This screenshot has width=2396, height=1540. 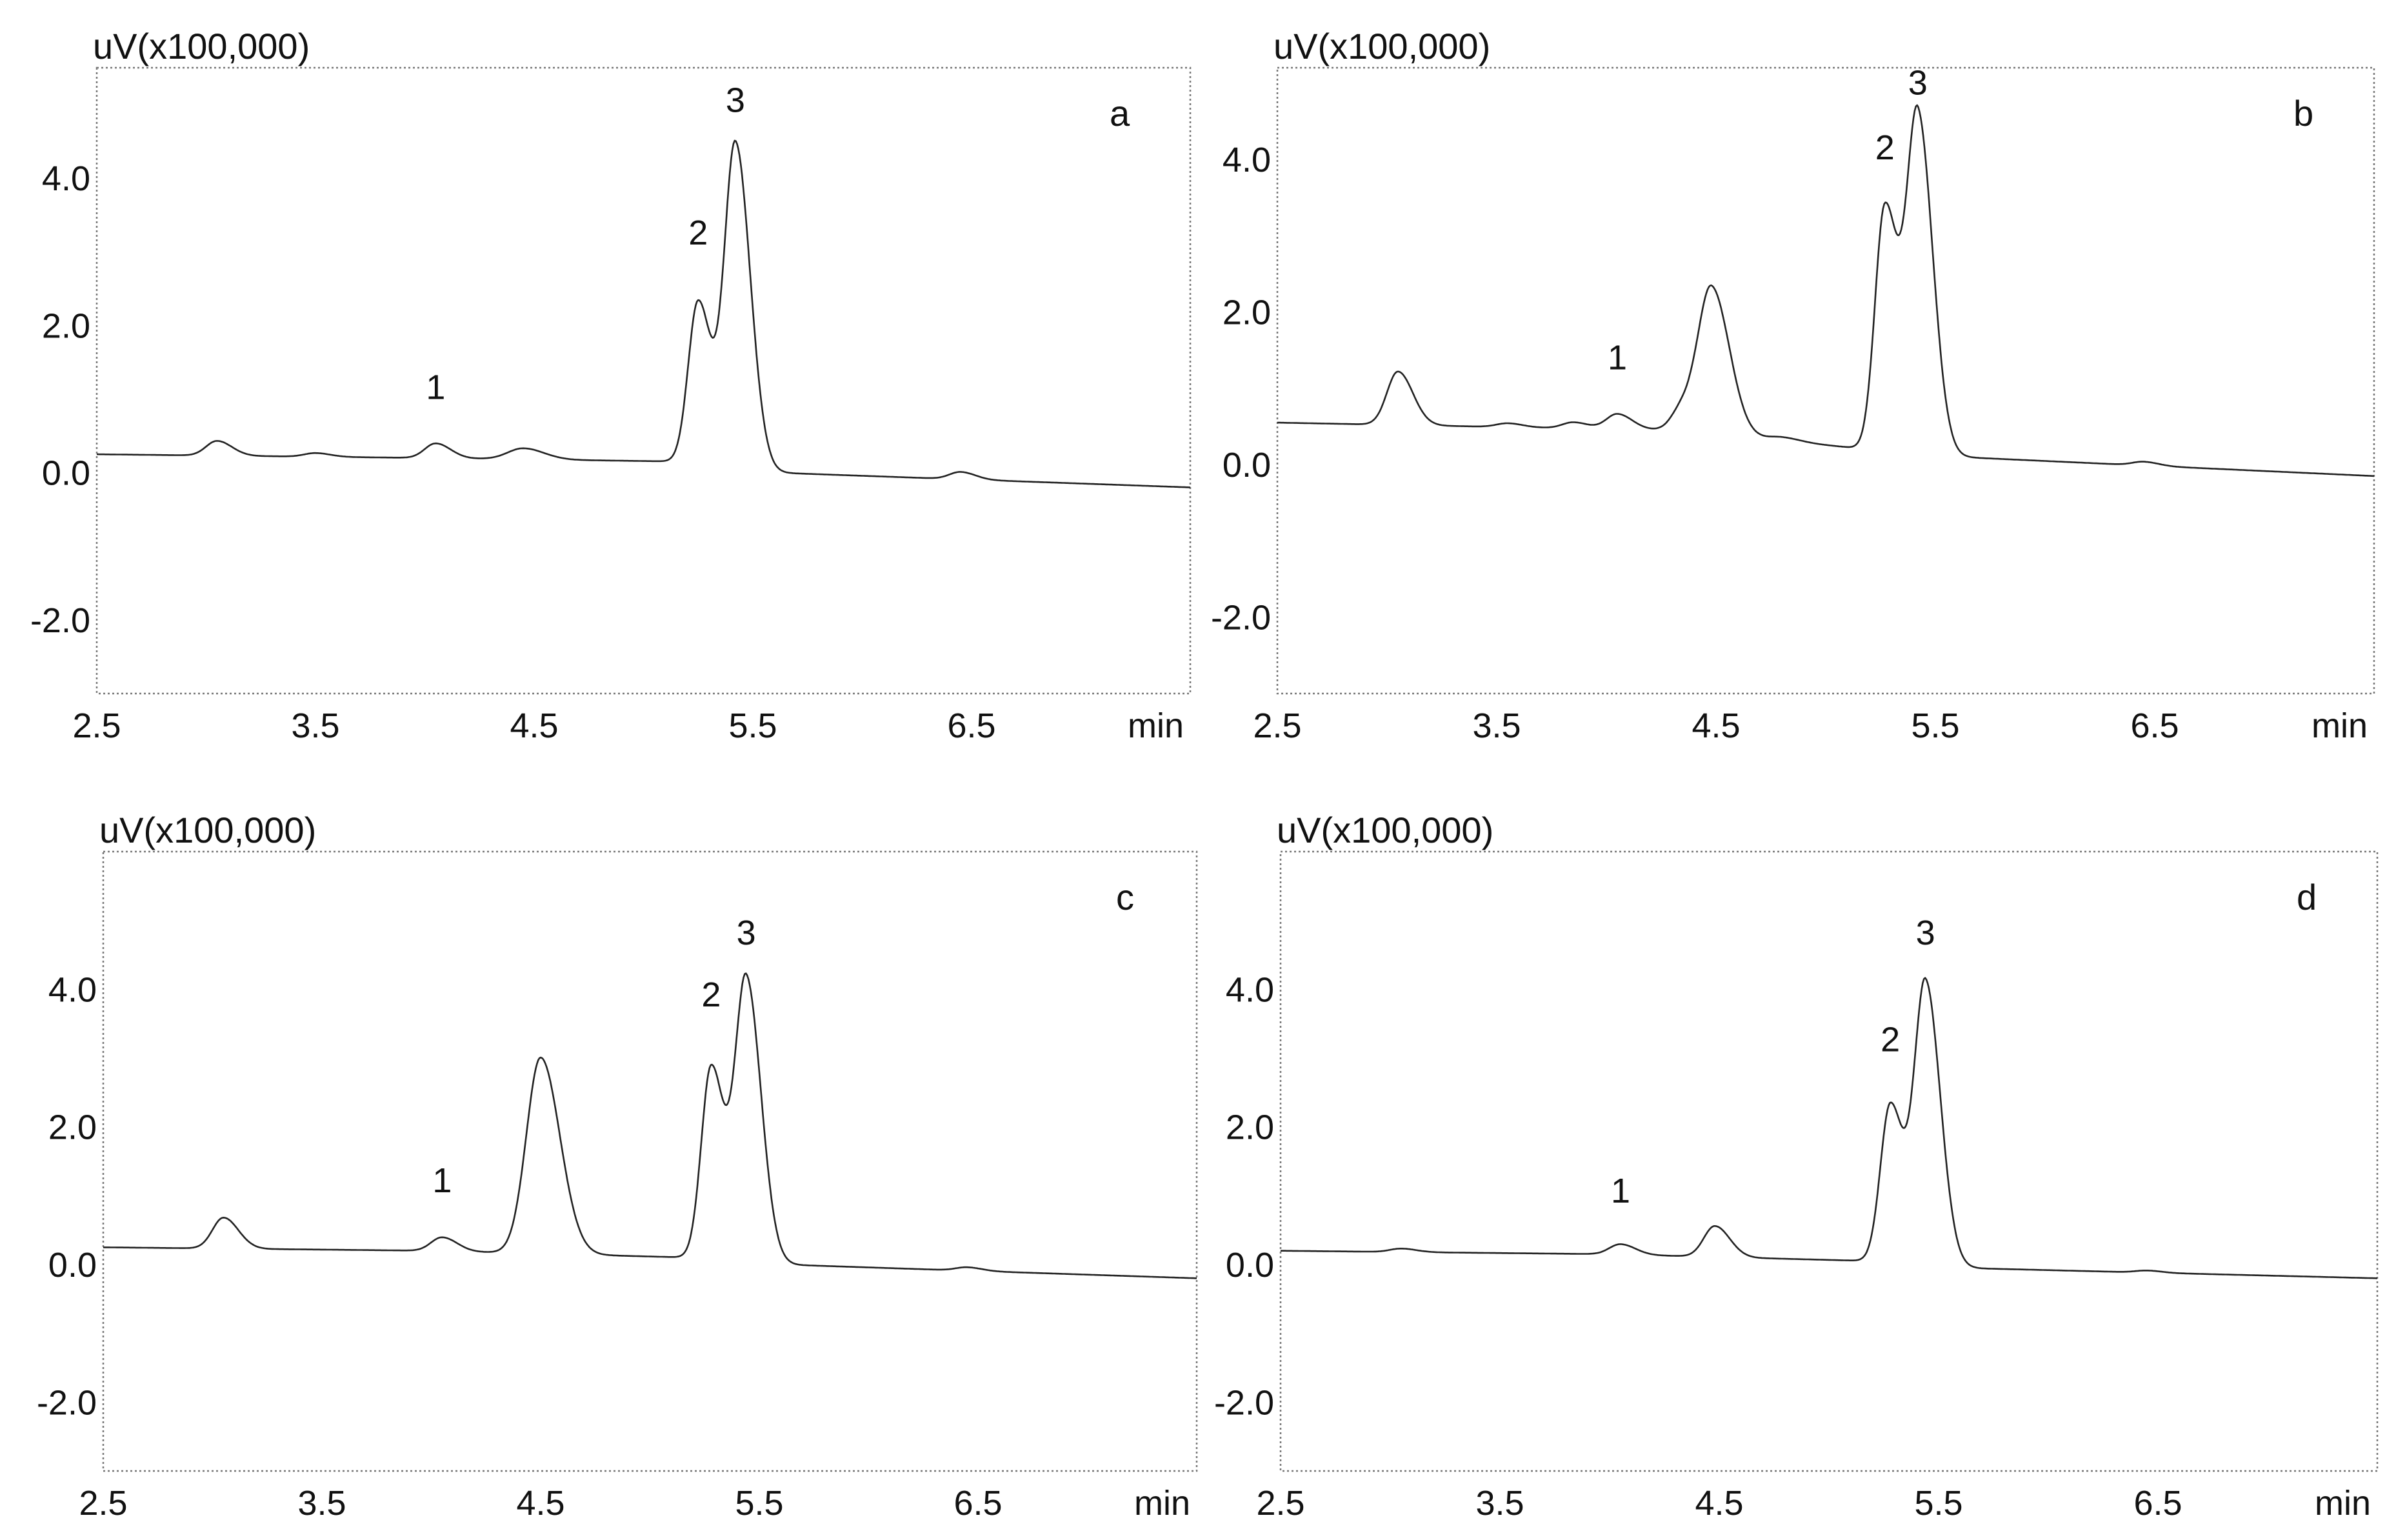 What do you see at coordinates (2303, 113) in the screenshot?
I see `panel-label: b` at bounding box center [2303, 113].